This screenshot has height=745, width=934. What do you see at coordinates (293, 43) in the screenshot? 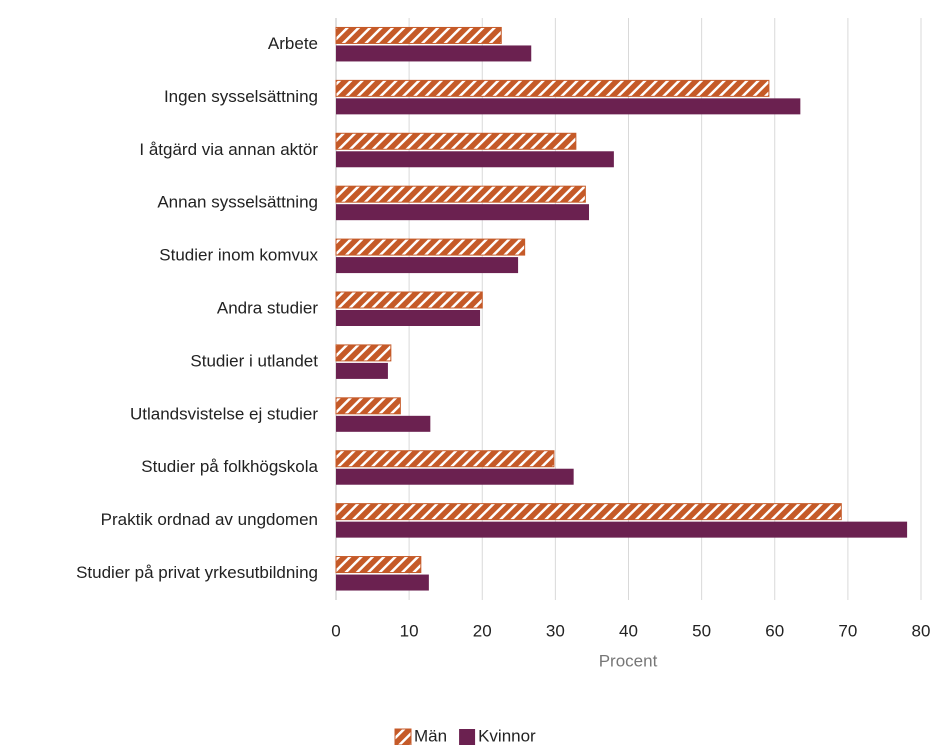
I see `y-tick-label: Arbete` at bounding box center [293, 43].